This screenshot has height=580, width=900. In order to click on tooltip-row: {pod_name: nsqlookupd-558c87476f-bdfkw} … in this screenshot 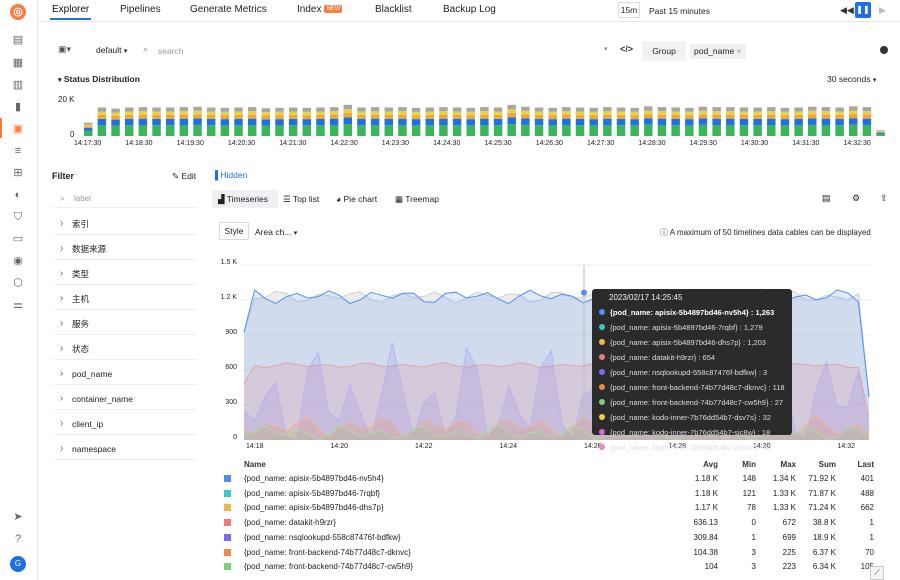, I will do `click(692, 372)`.